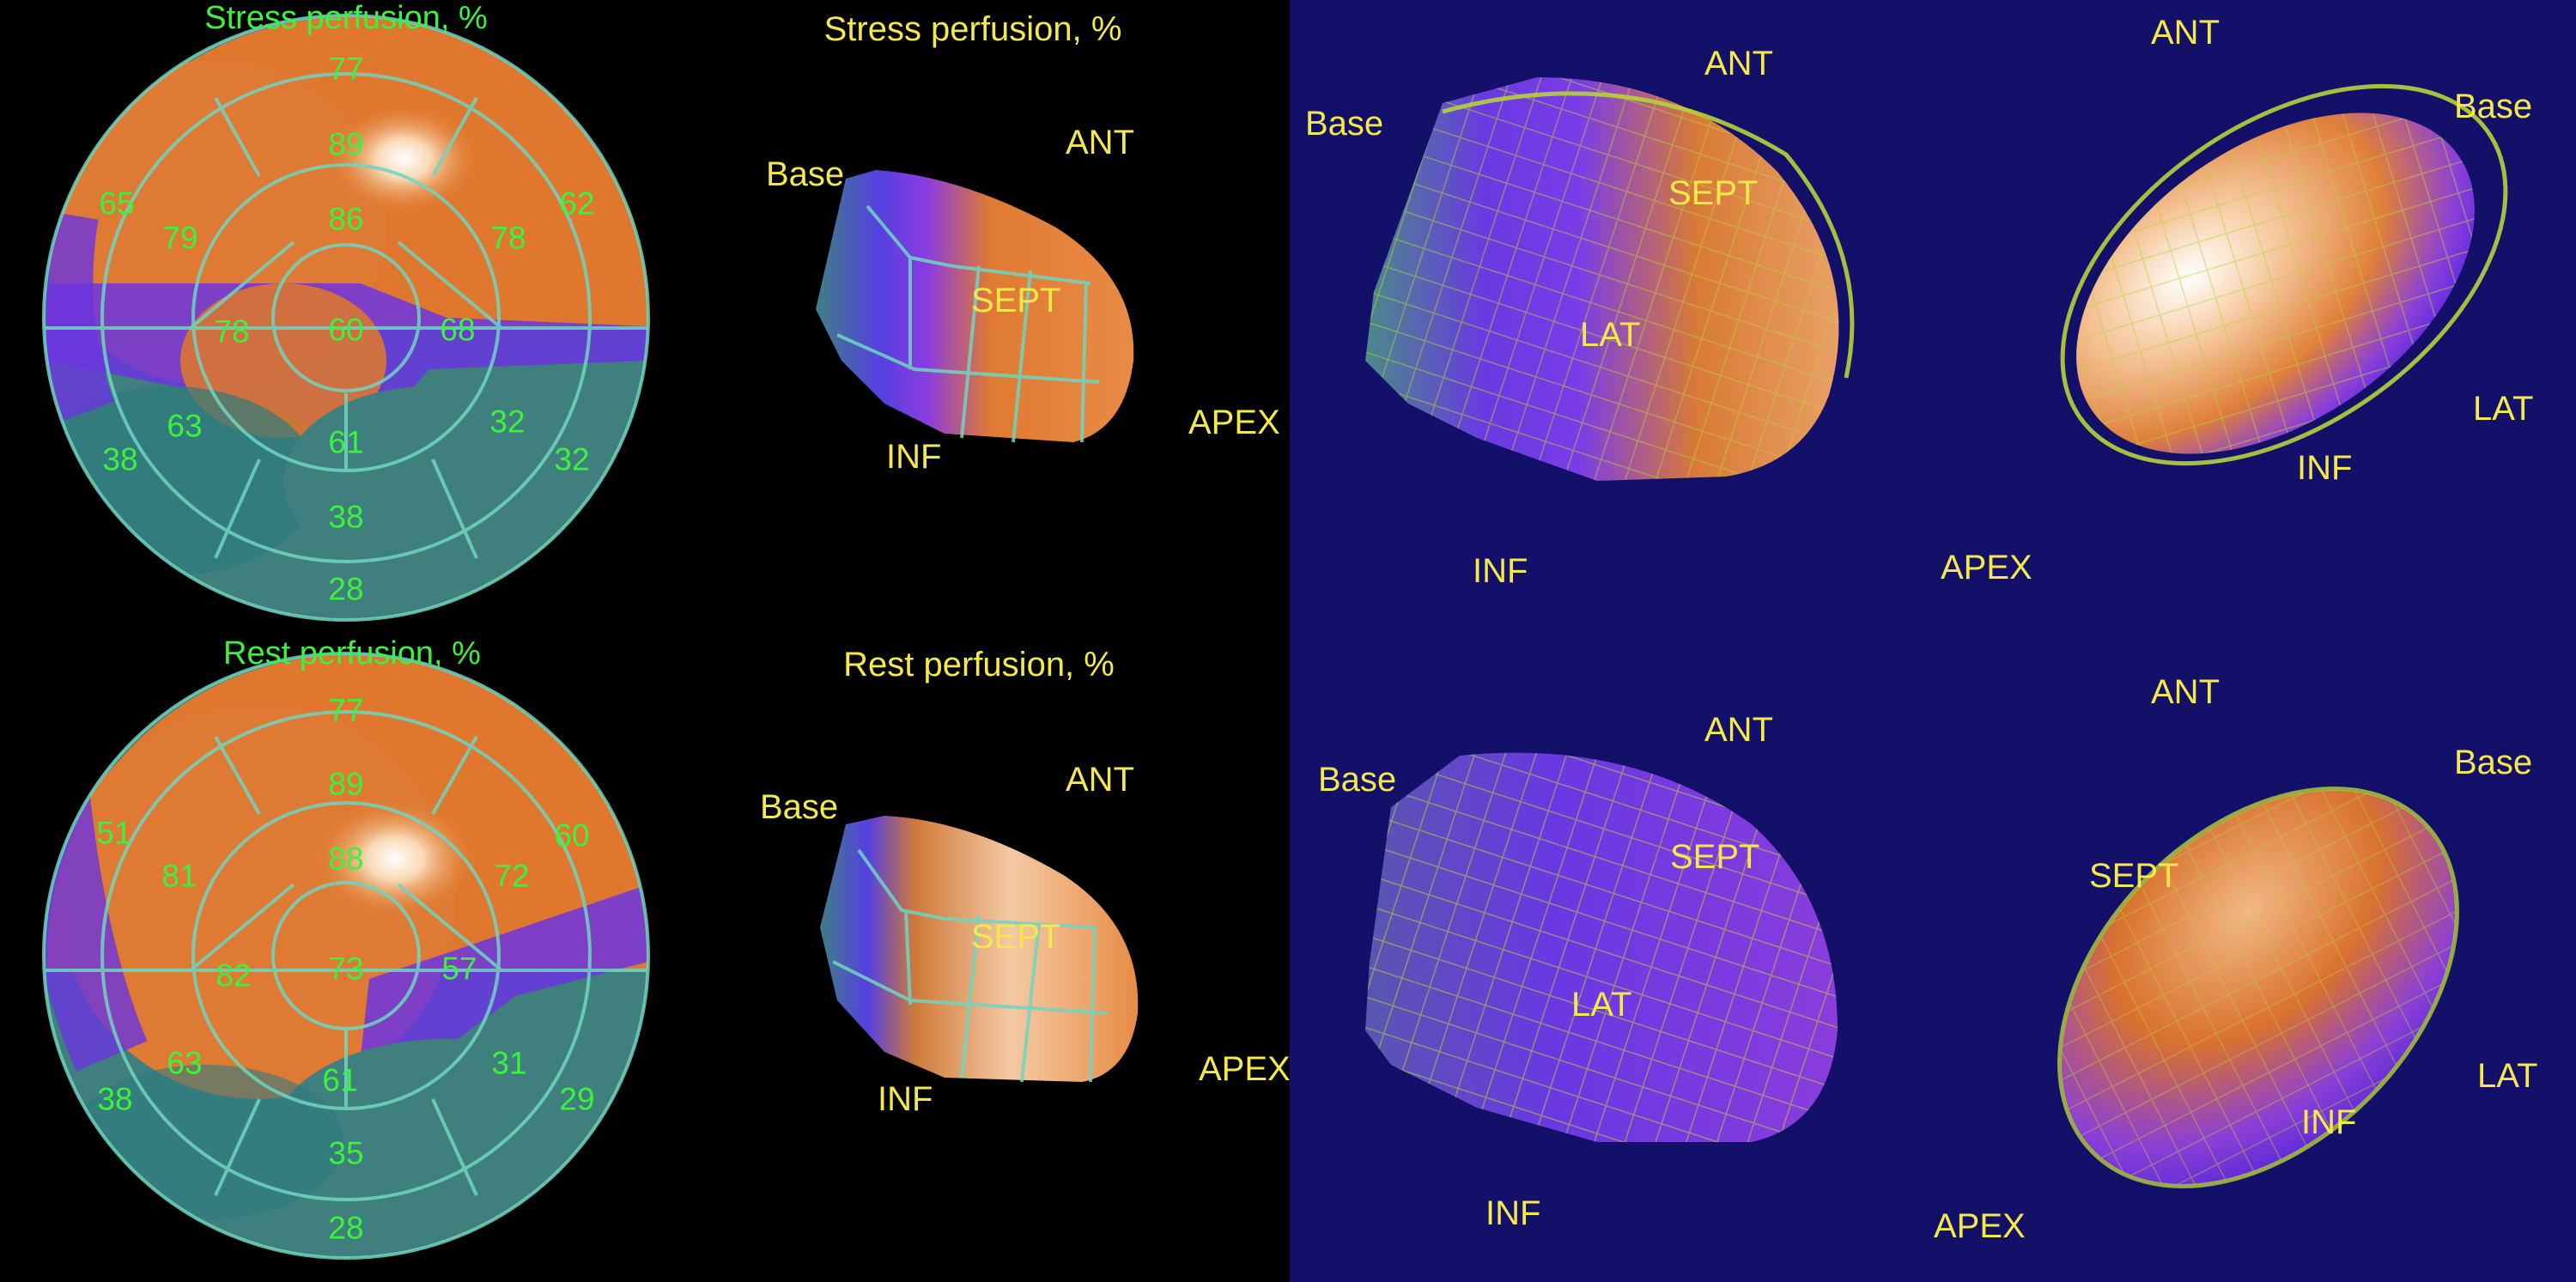 The height and width of the screenshot is (1282, 2576). What do you see at coordinates (906, 1099) in the screenshot?
I see `rest-small-inf-label: INF` at bounding box center [906, 1099].